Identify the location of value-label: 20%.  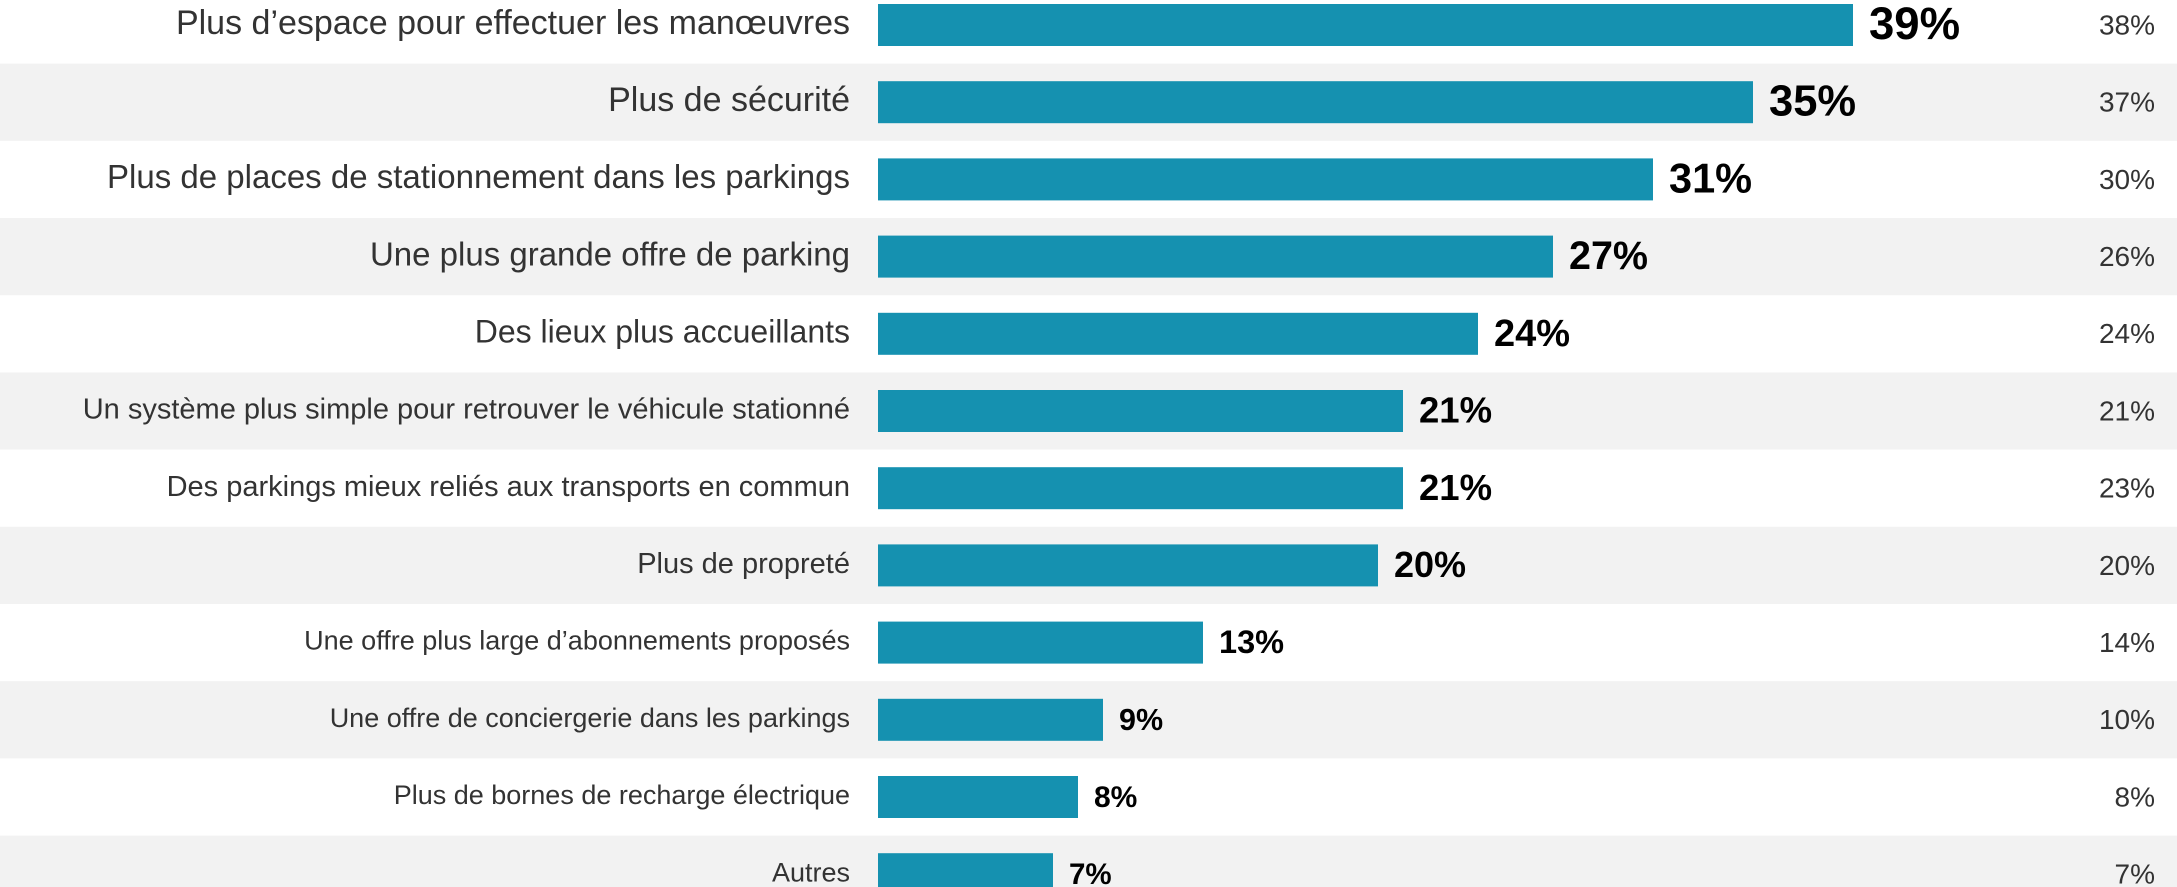
(1430, 564).